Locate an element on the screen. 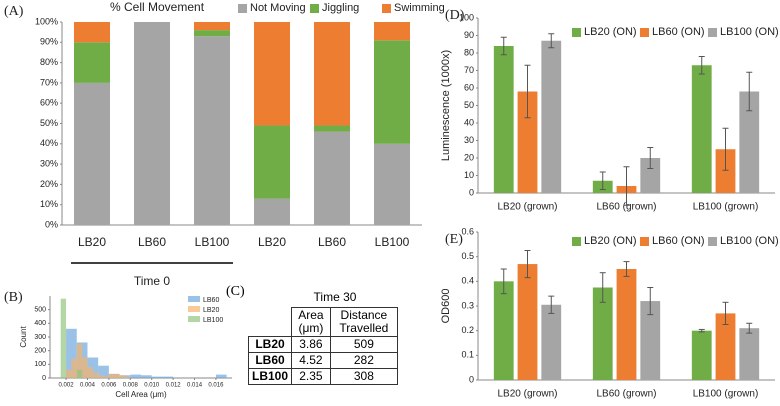  table-cell: LB60 is located at coordinates (270, 360).